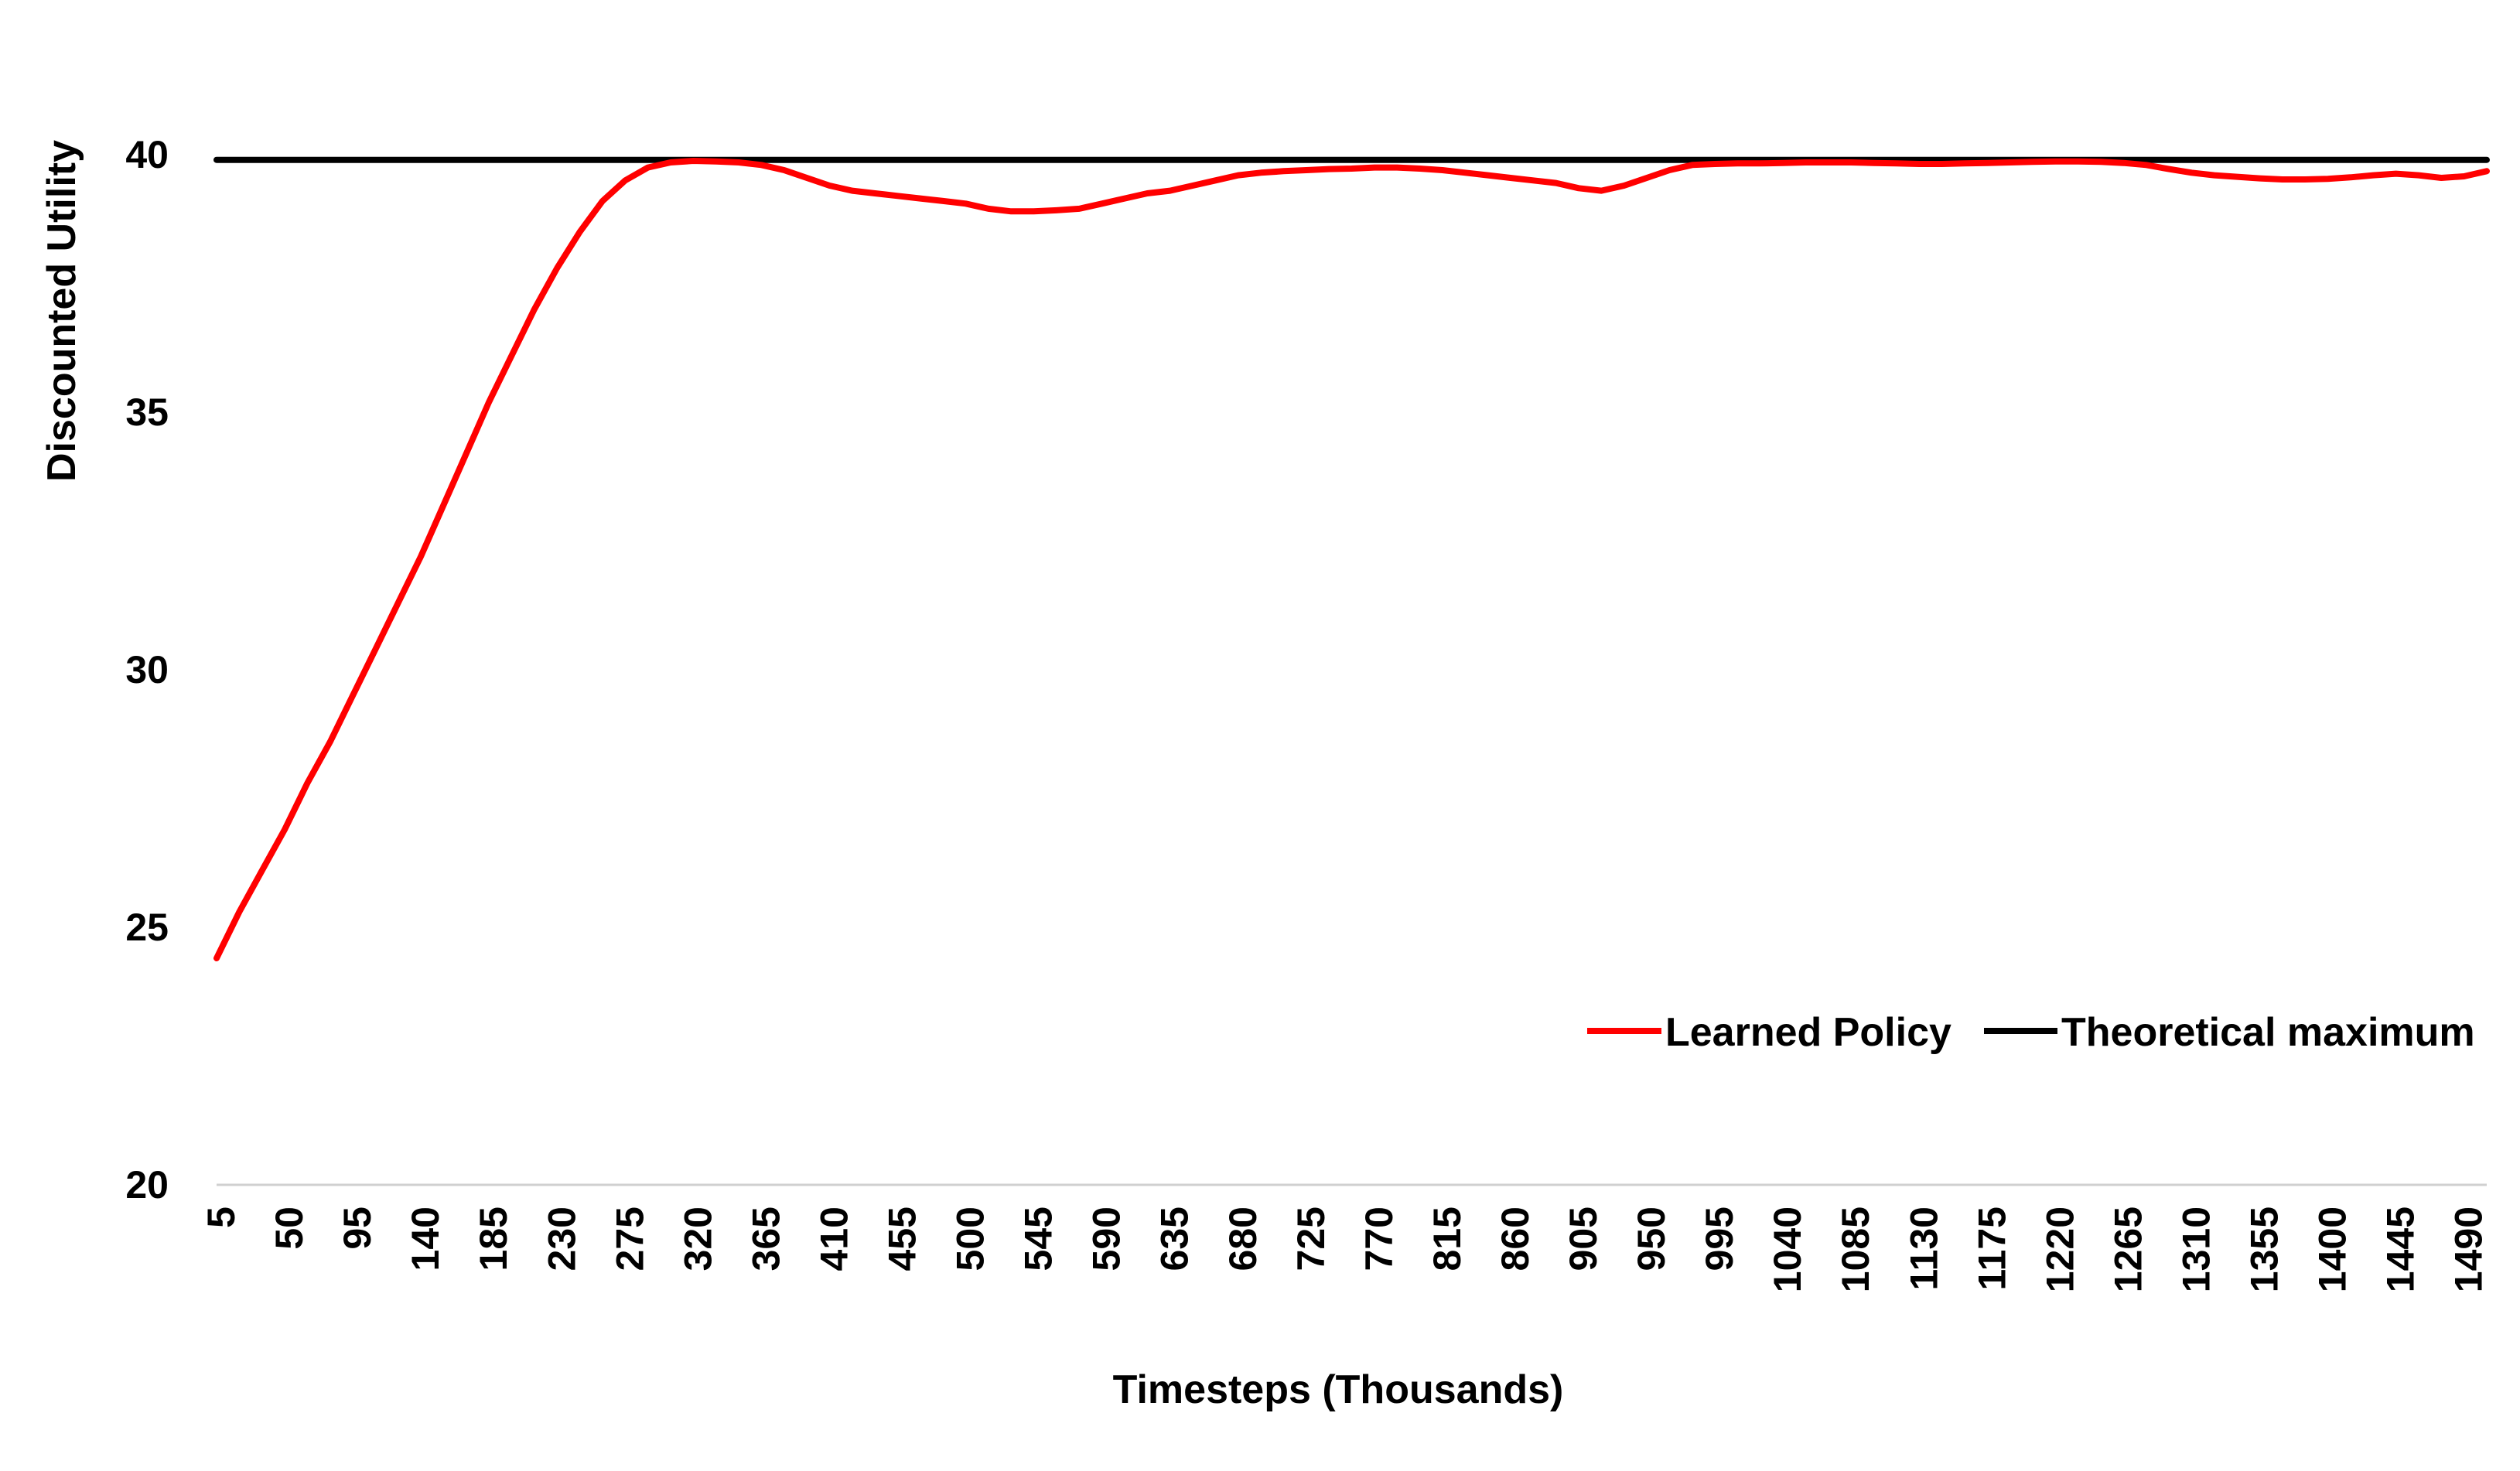  Describe the element at coordinates (1175, 1238) in the screenshot. I see `x-tick-label: 635` at that location.